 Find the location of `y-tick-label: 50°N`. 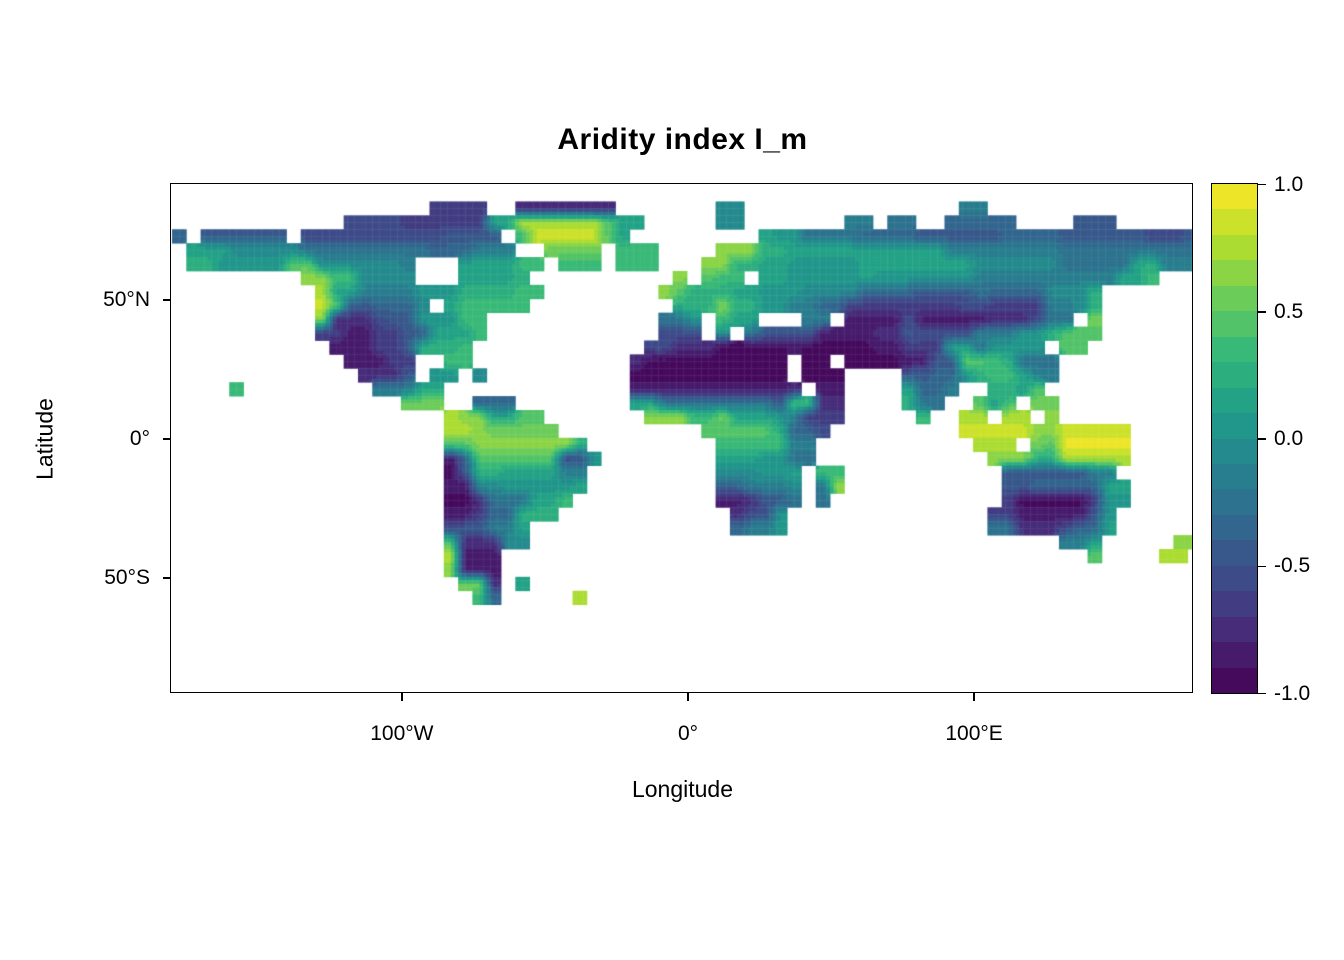

y-tick-label: 50°N is located at coordinates (126, 299).